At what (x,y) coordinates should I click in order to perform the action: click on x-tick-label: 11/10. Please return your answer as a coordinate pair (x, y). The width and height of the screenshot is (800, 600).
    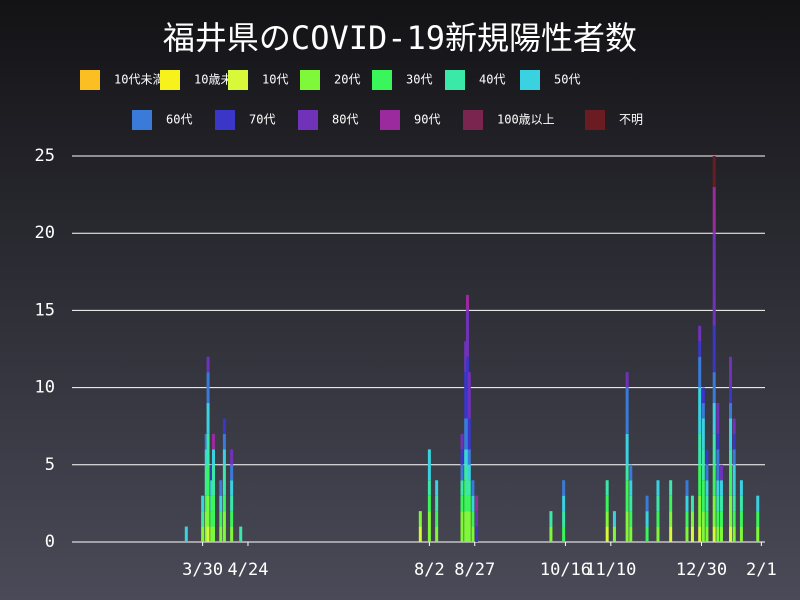
    Looking at the image, I should click on (610, 570).